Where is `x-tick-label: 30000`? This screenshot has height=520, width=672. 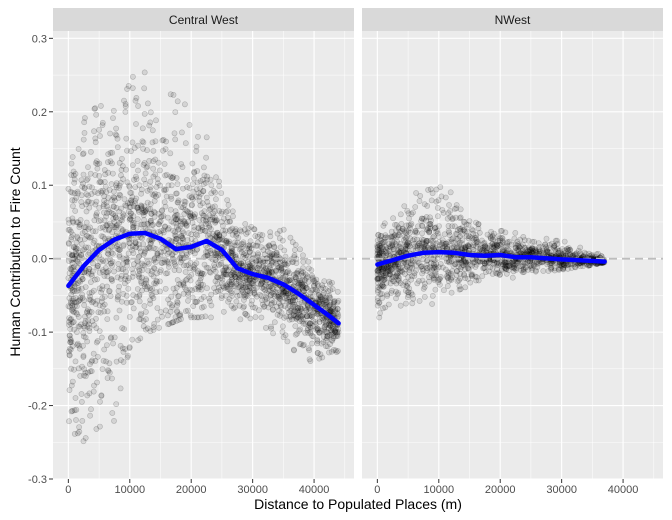 x-tick-label: 30000 is located at coordinates (561, 490).